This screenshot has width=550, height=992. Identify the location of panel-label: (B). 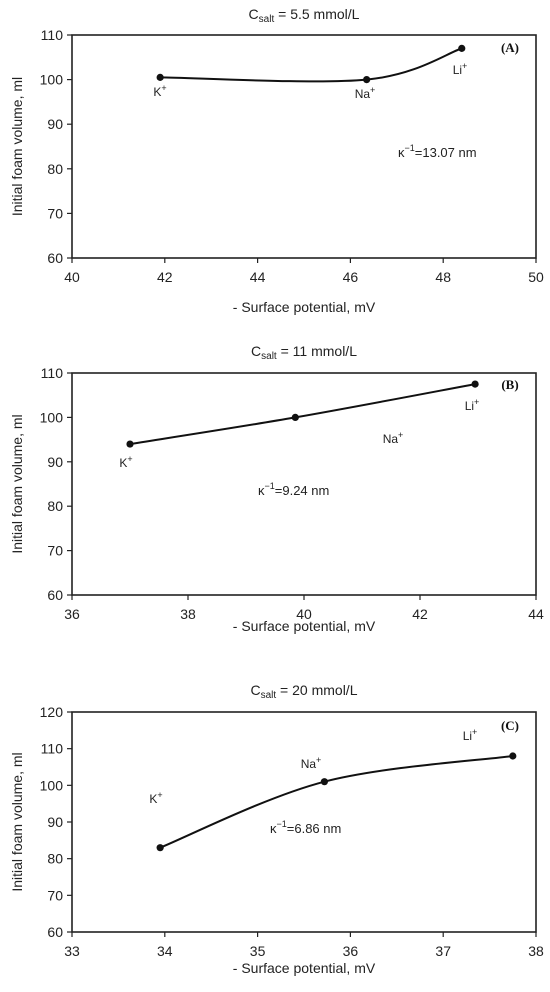
(509, 384).